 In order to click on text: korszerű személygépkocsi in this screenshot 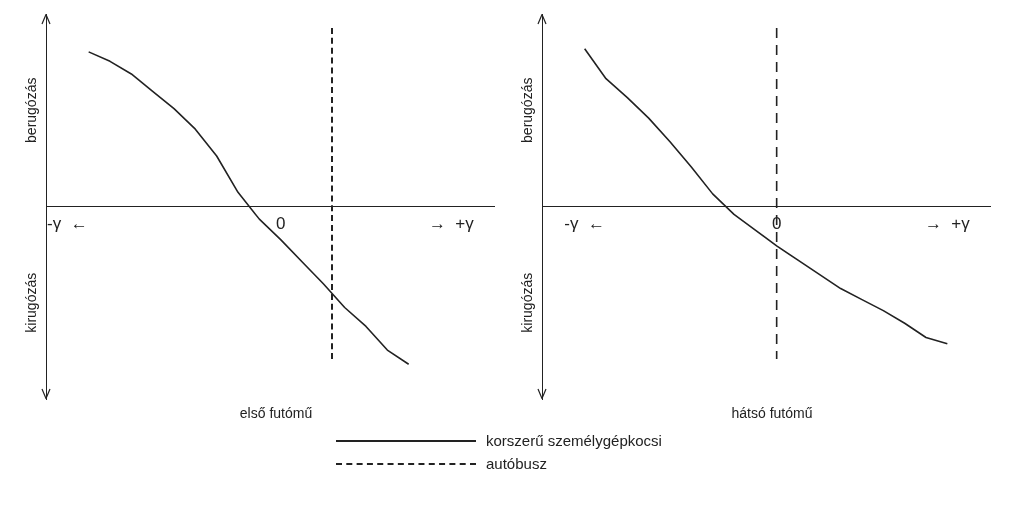, I will do `click(574, 440)`.